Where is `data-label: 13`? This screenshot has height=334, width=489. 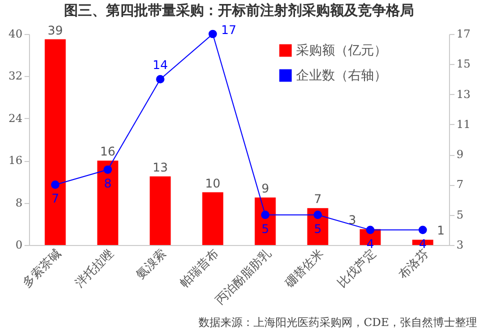
data-label: 13 is located at coordinates (160, 167).